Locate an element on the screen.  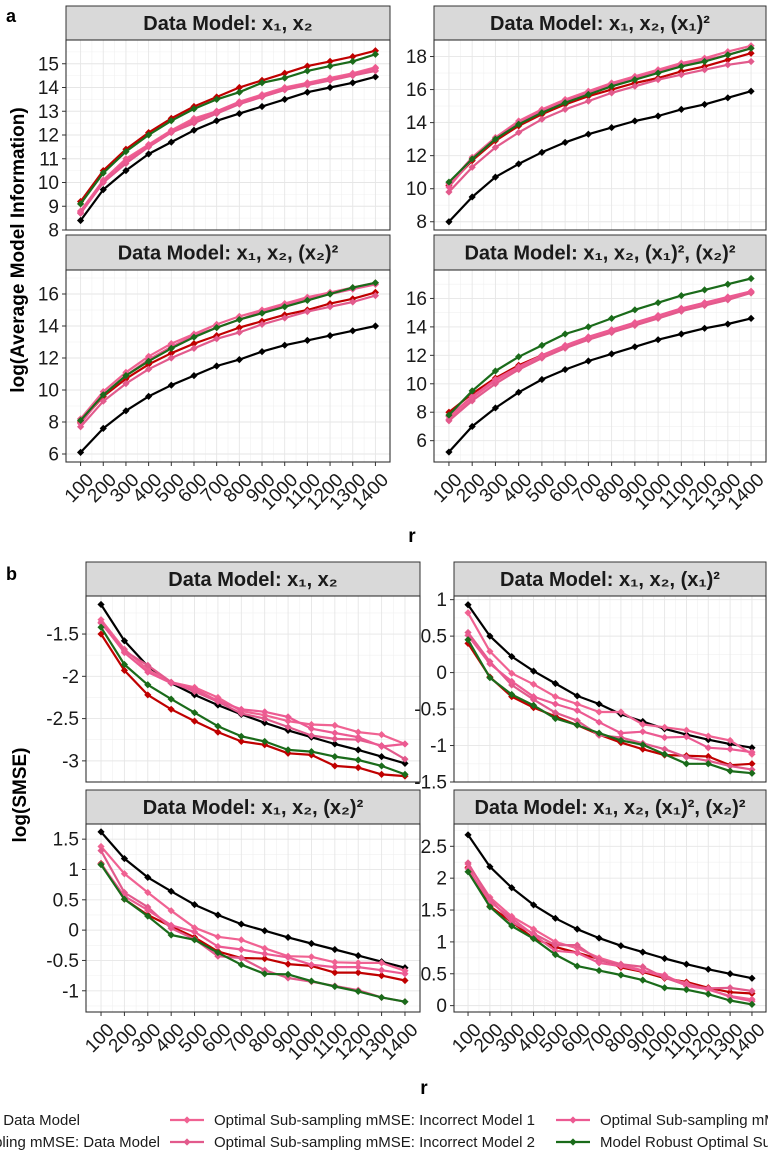
legend-label: Data Model is located at coordinates (41, 1120).